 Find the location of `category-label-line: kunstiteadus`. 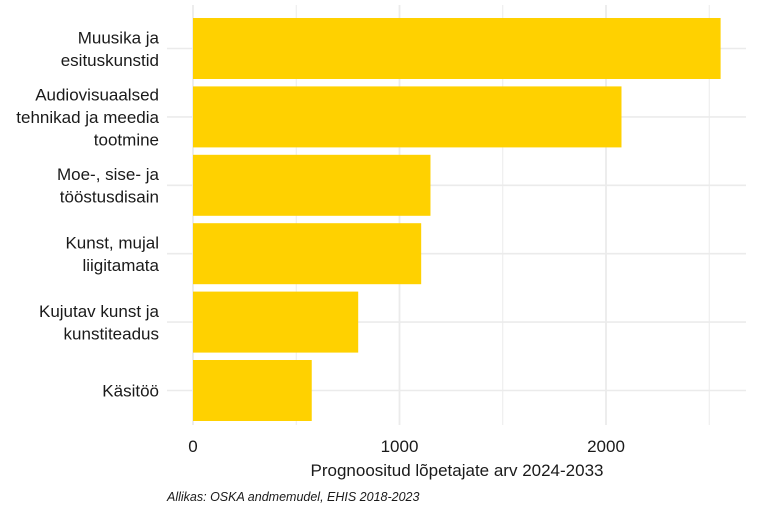

category-label-line: kunstiteadus is located at coordinates (111, 333).